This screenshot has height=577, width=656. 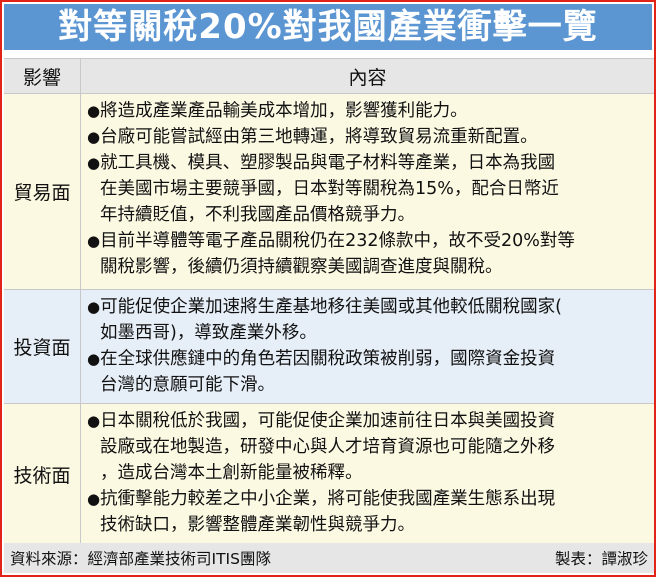 What do you see at coordinates (327, 447) in the screenshot?
I see `bullet-text: 設廠或在地製造，研發中心與人才培育資源也可能隨之外移` at bounding box center [327, 447].